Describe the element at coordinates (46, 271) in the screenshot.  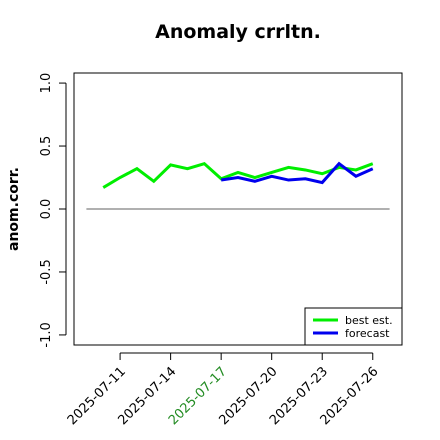
I see `y-tick-label: -0.5` at that location.